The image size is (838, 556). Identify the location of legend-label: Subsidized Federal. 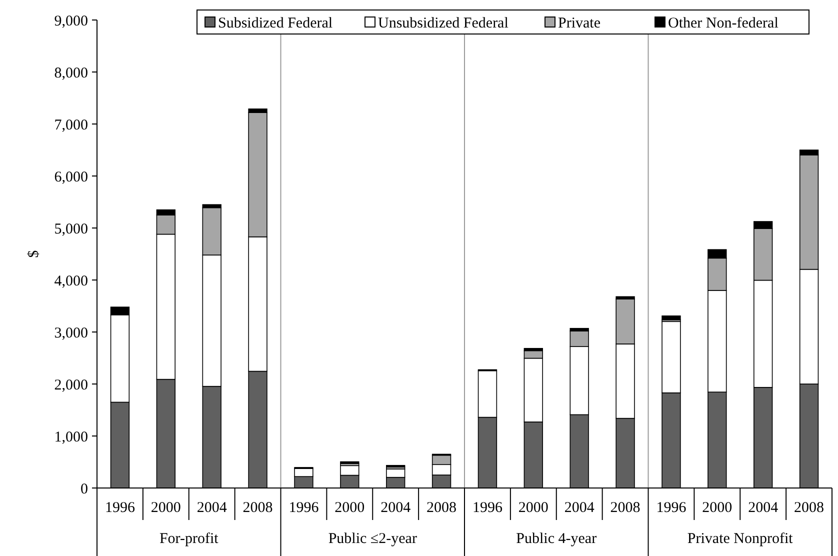
(275, 23).